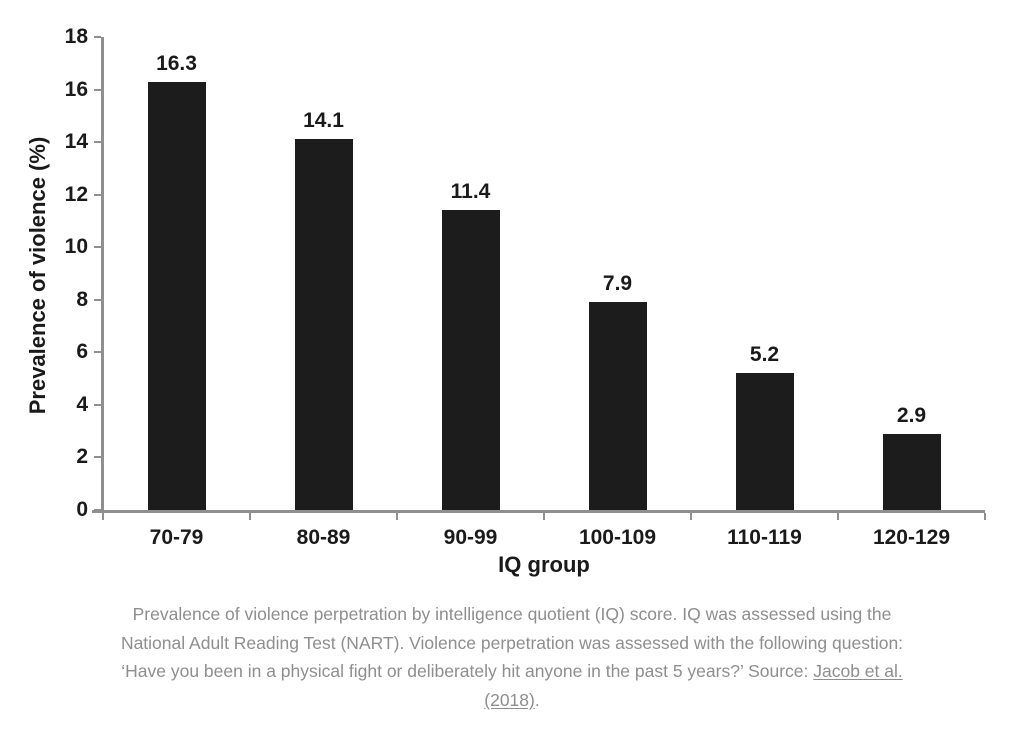 This screenshot has height=737, width=1024. Describe the element at coordinates (82, 352) in the screenshot. I see `y-tick-label: 6` at that location.